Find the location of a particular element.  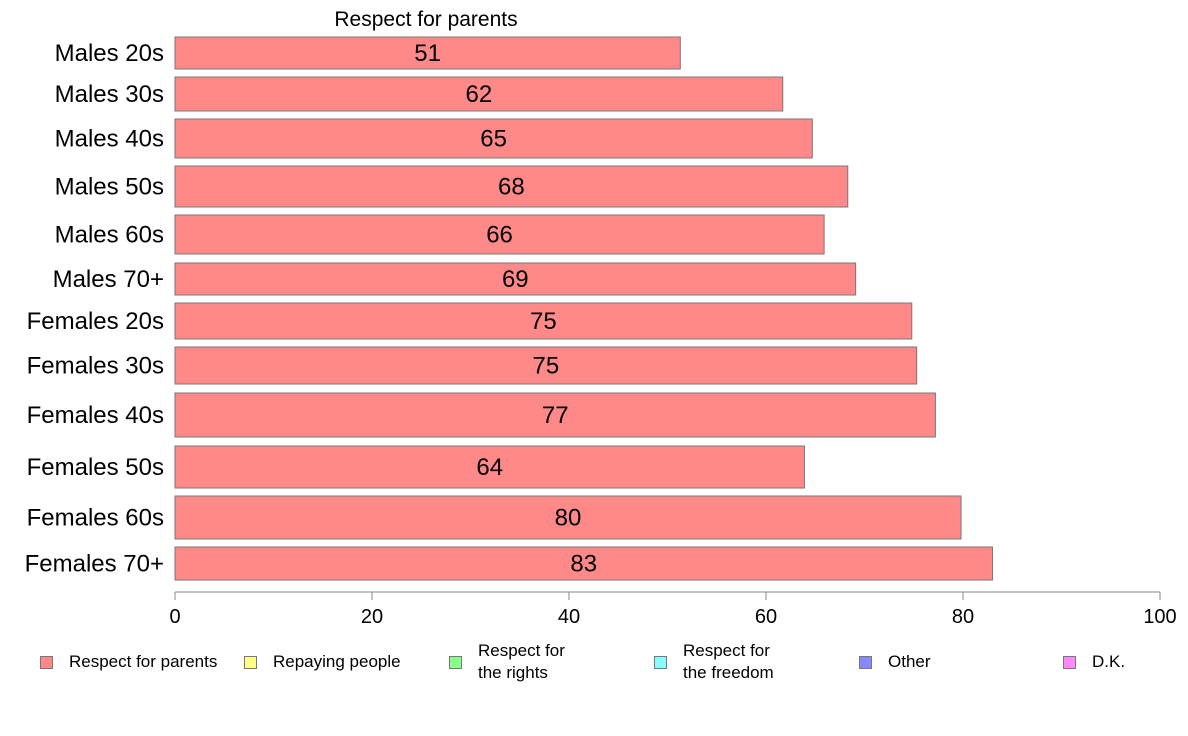

category-label: Males 60s is located at coordinates (109, 235).